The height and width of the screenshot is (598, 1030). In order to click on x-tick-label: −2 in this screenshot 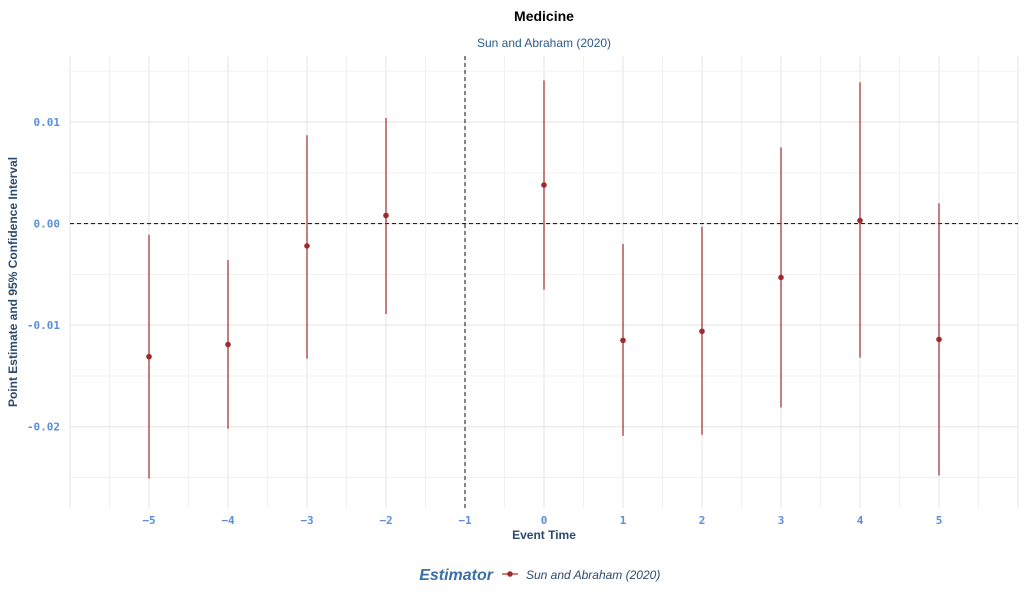, I will do `click(385, 520)`.